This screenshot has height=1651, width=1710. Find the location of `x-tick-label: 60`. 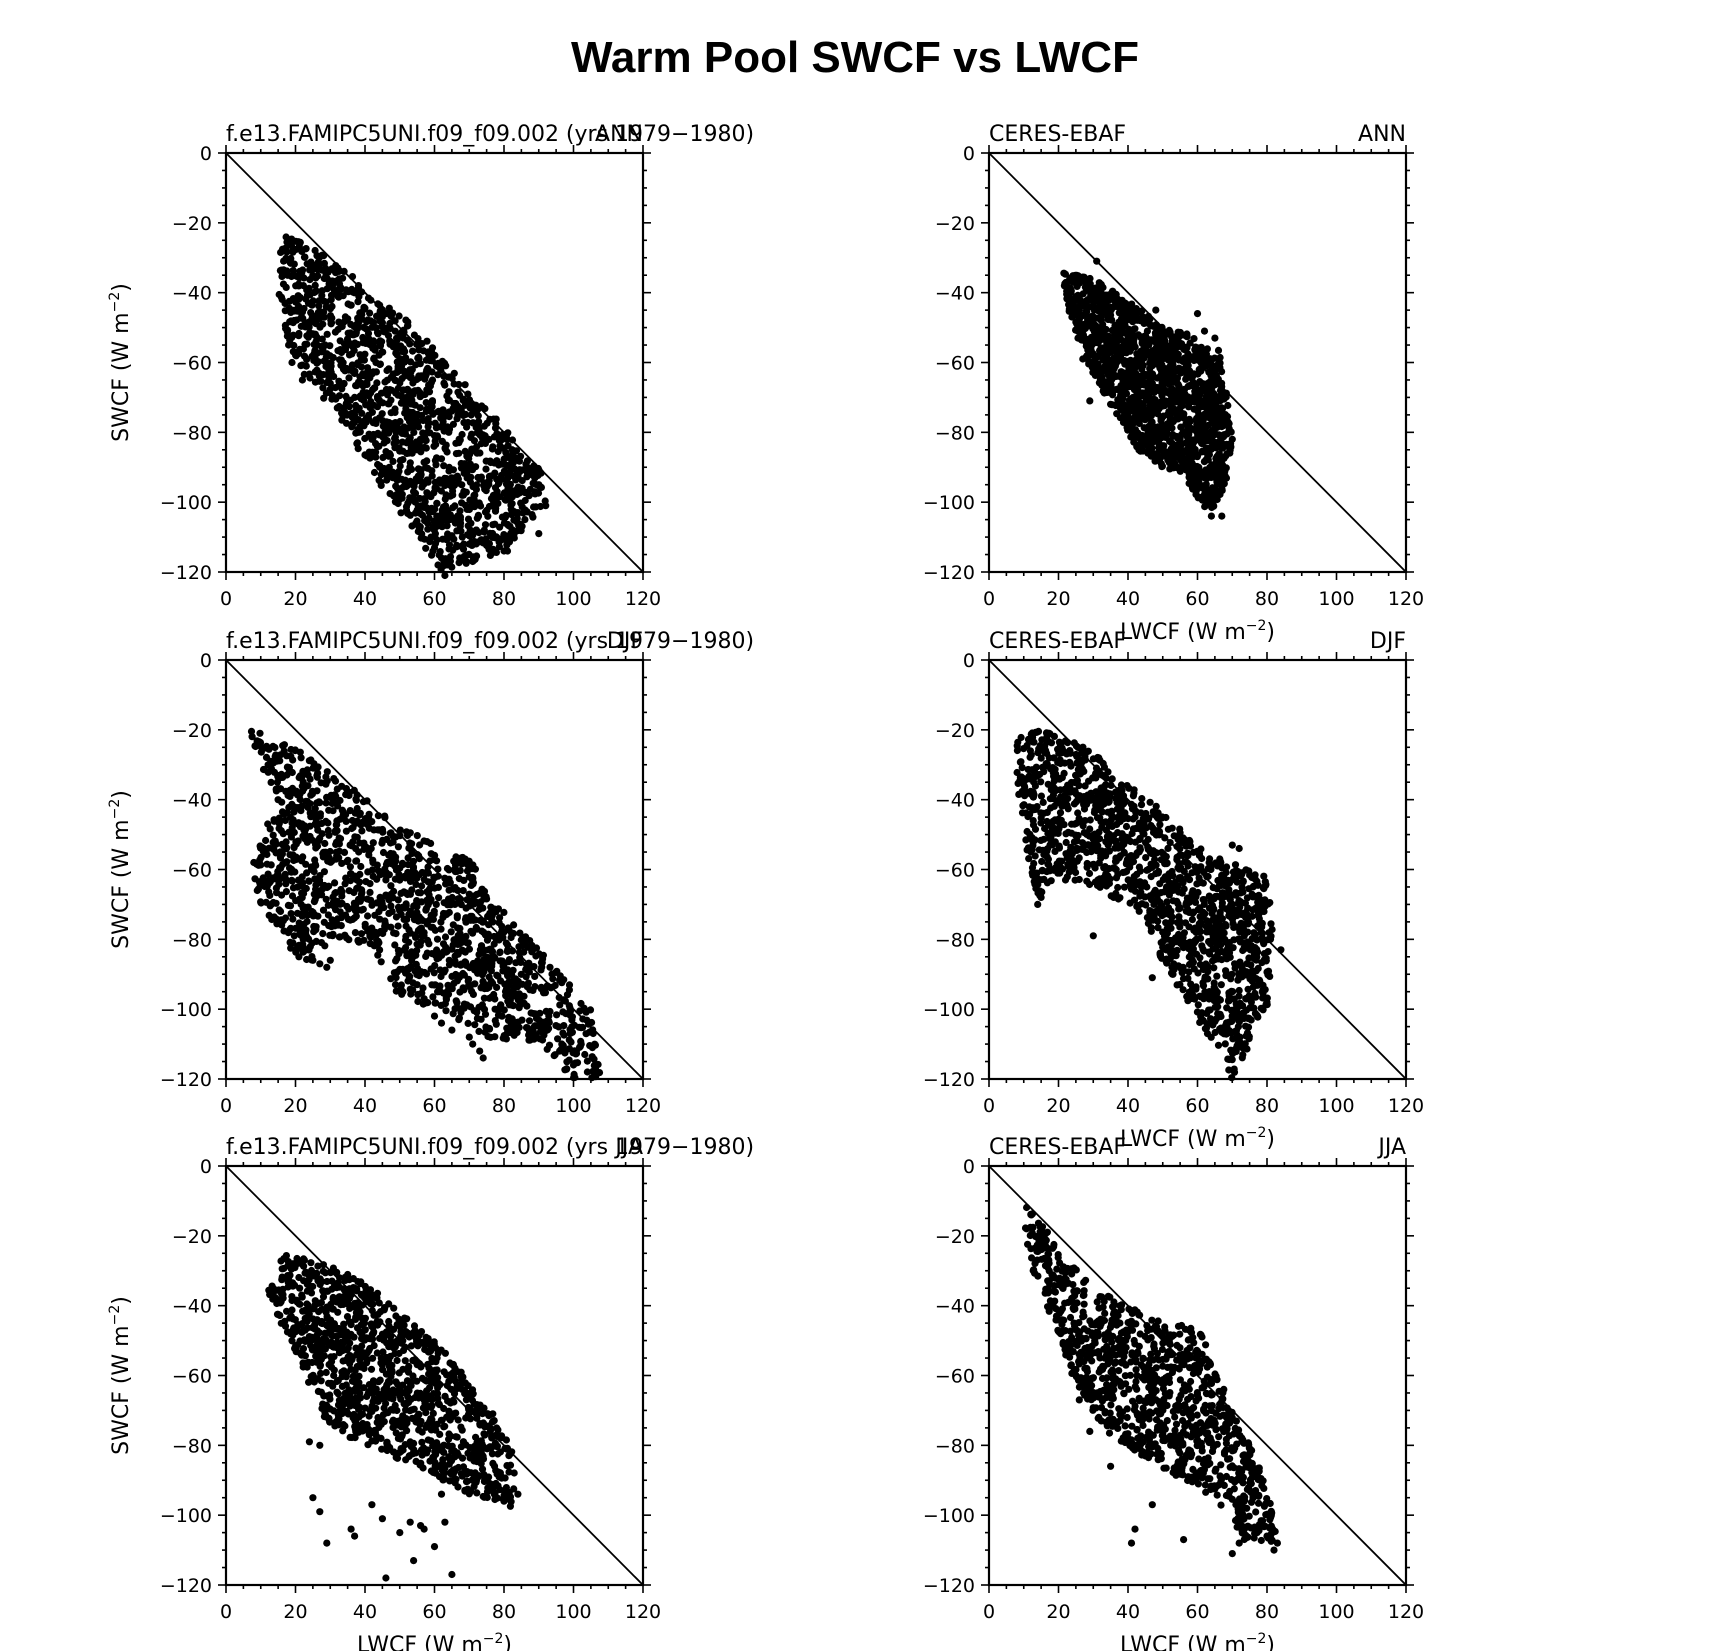

x-tick-label: 60 is located at coordinates (434, 599).